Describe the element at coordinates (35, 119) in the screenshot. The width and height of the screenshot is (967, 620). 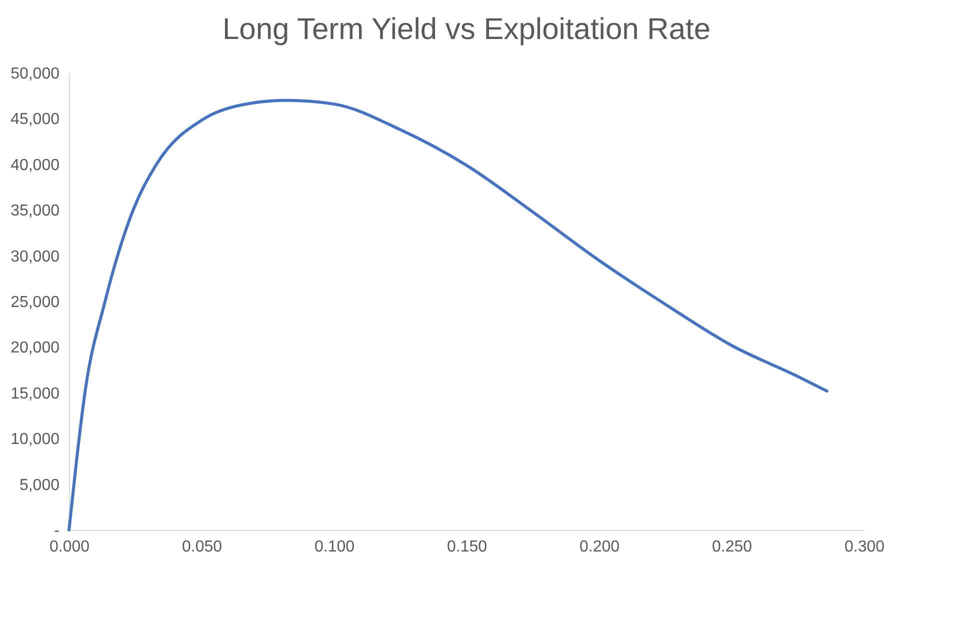
I see `y-tick-label: 45,000` at that location.